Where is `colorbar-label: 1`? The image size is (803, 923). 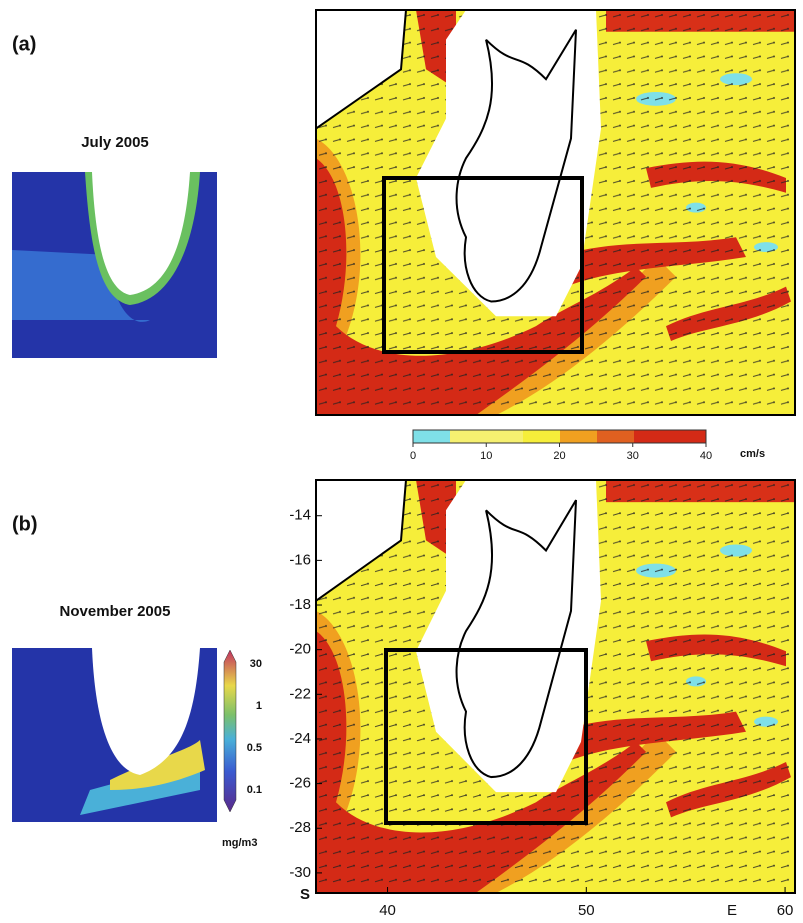 colorbar-label: 1 is located at coordinates (259, 706).